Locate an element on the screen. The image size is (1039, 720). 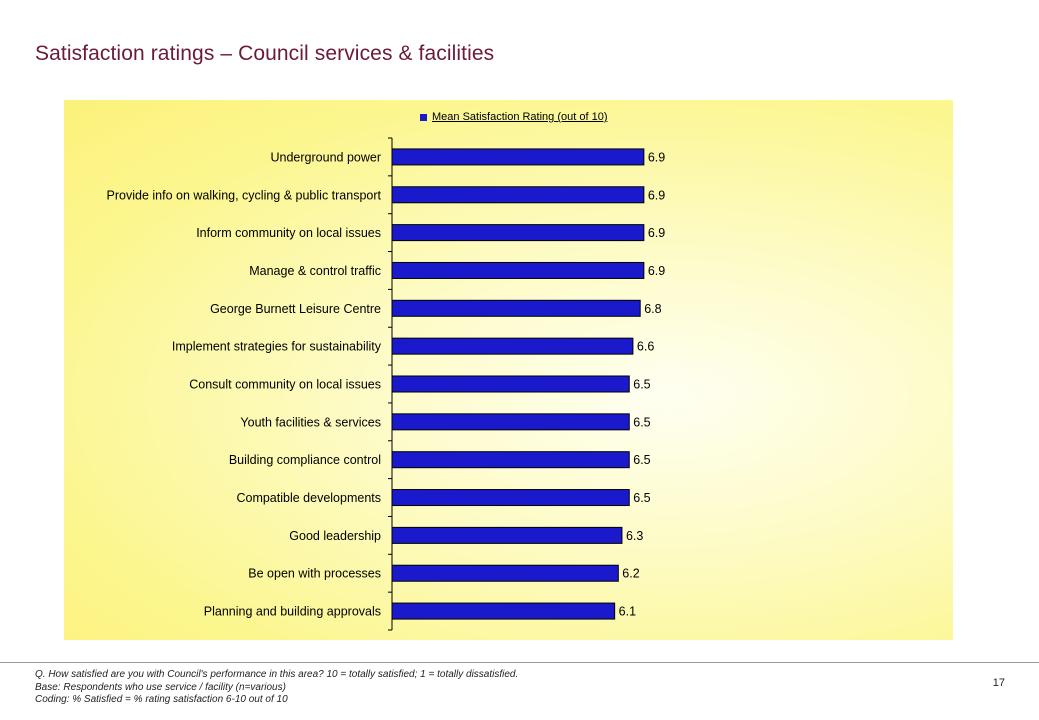
category-label: Manage & control traffic is located at coordinates (315, 271).